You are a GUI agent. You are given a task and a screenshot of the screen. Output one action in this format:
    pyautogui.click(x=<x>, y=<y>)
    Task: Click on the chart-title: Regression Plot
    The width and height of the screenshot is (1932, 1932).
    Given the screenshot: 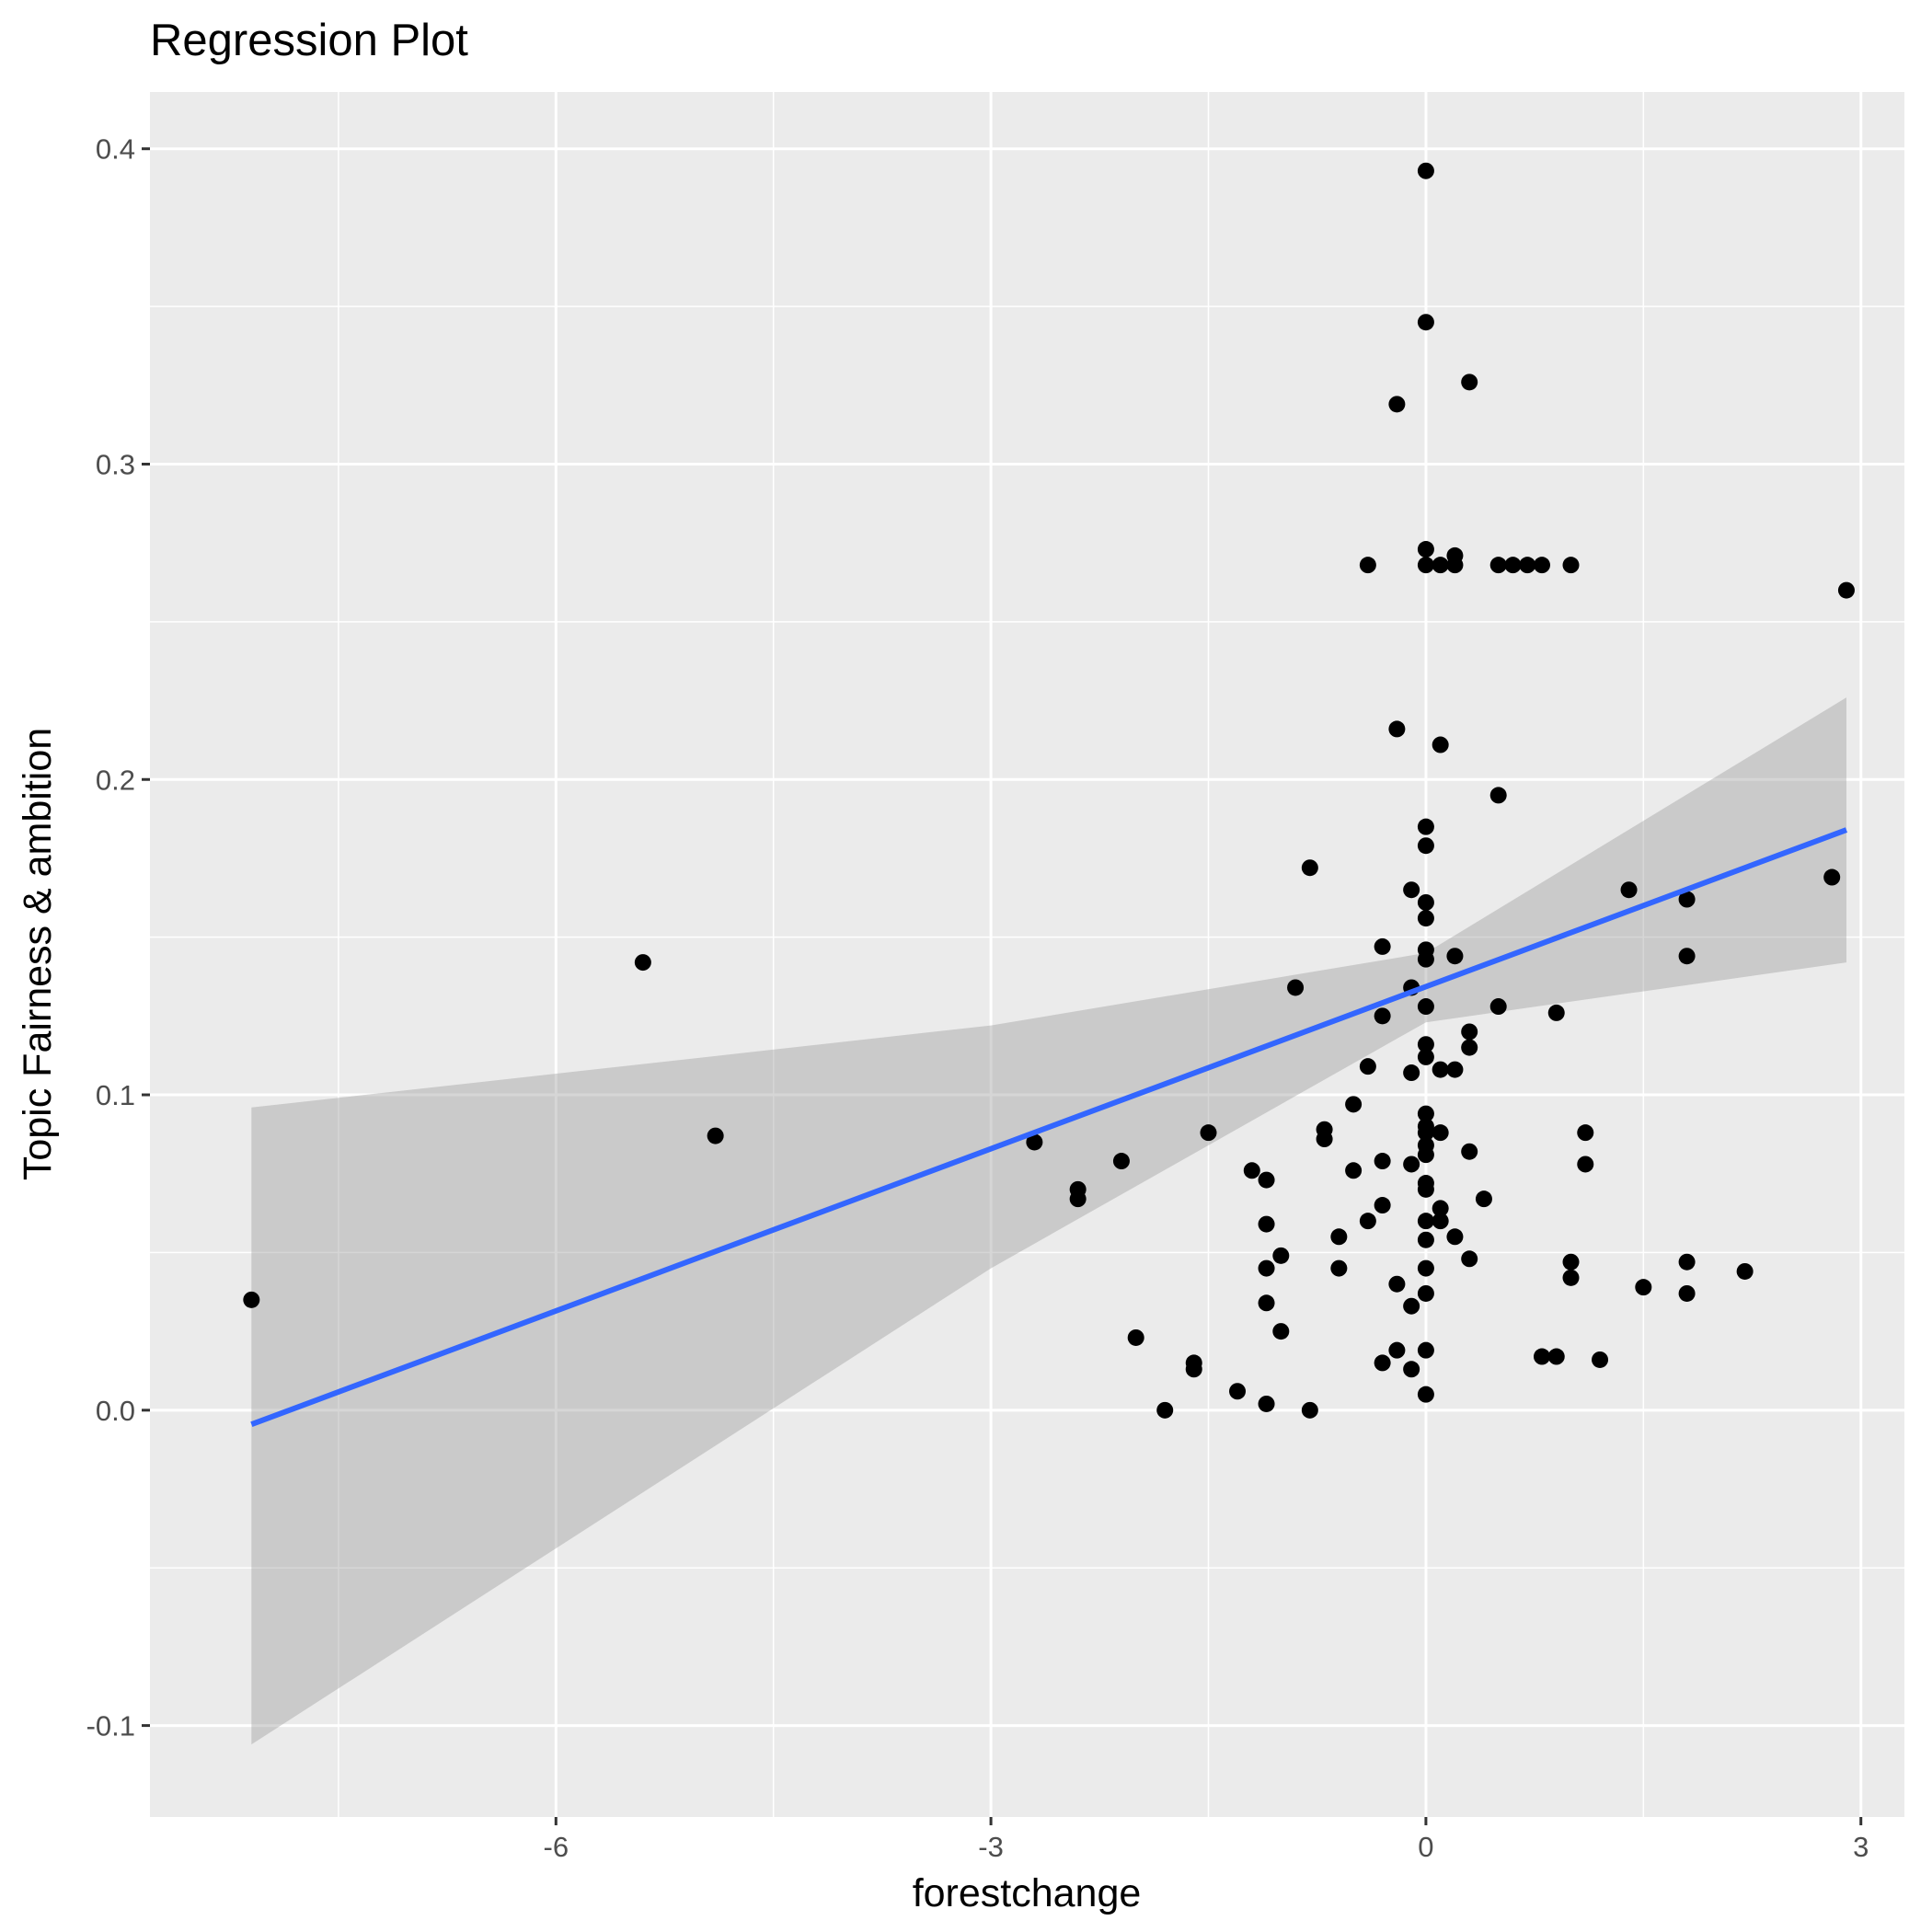 What is the action you would take?
    pyautogui.click(x=309, y=40)
    